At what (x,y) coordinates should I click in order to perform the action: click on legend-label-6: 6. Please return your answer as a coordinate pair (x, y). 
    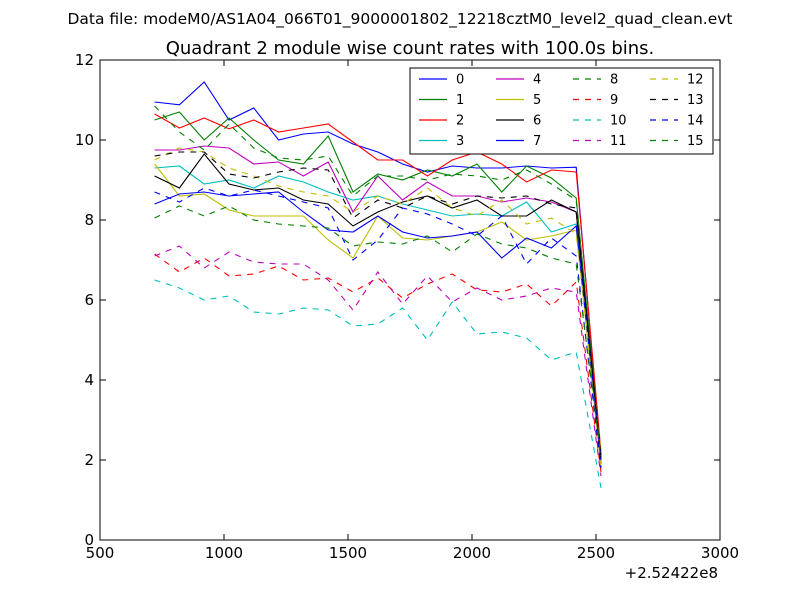
    Looking at the image, I should click on (537, 121).